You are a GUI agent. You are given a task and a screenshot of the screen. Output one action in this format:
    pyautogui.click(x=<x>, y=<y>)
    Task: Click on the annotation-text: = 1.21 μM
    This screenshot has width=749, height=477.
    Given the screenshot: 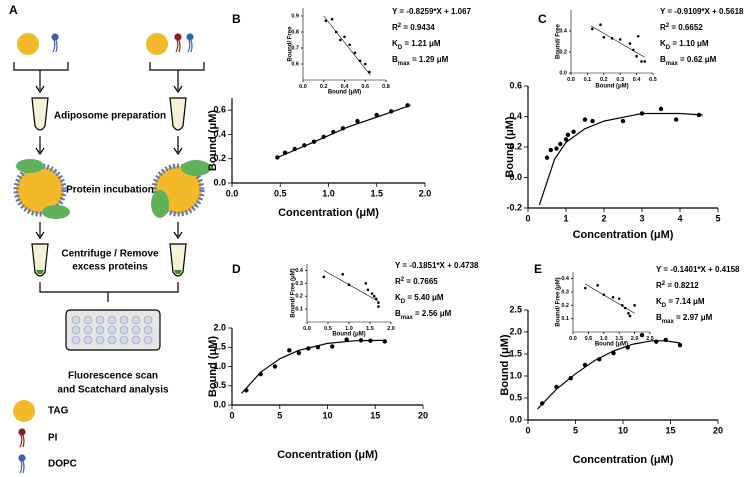 What is the action you would take?
    pyautogui.click(x=421, y=43)
    